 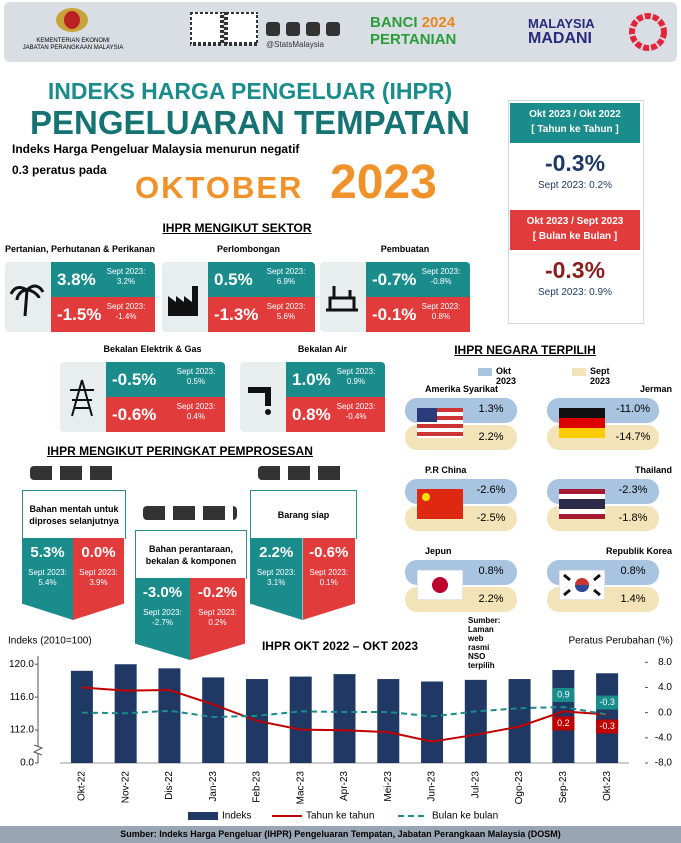 I want to click on section-heading: IHPR MENGIKUT SEKTOR, so click(x=237, y=228).